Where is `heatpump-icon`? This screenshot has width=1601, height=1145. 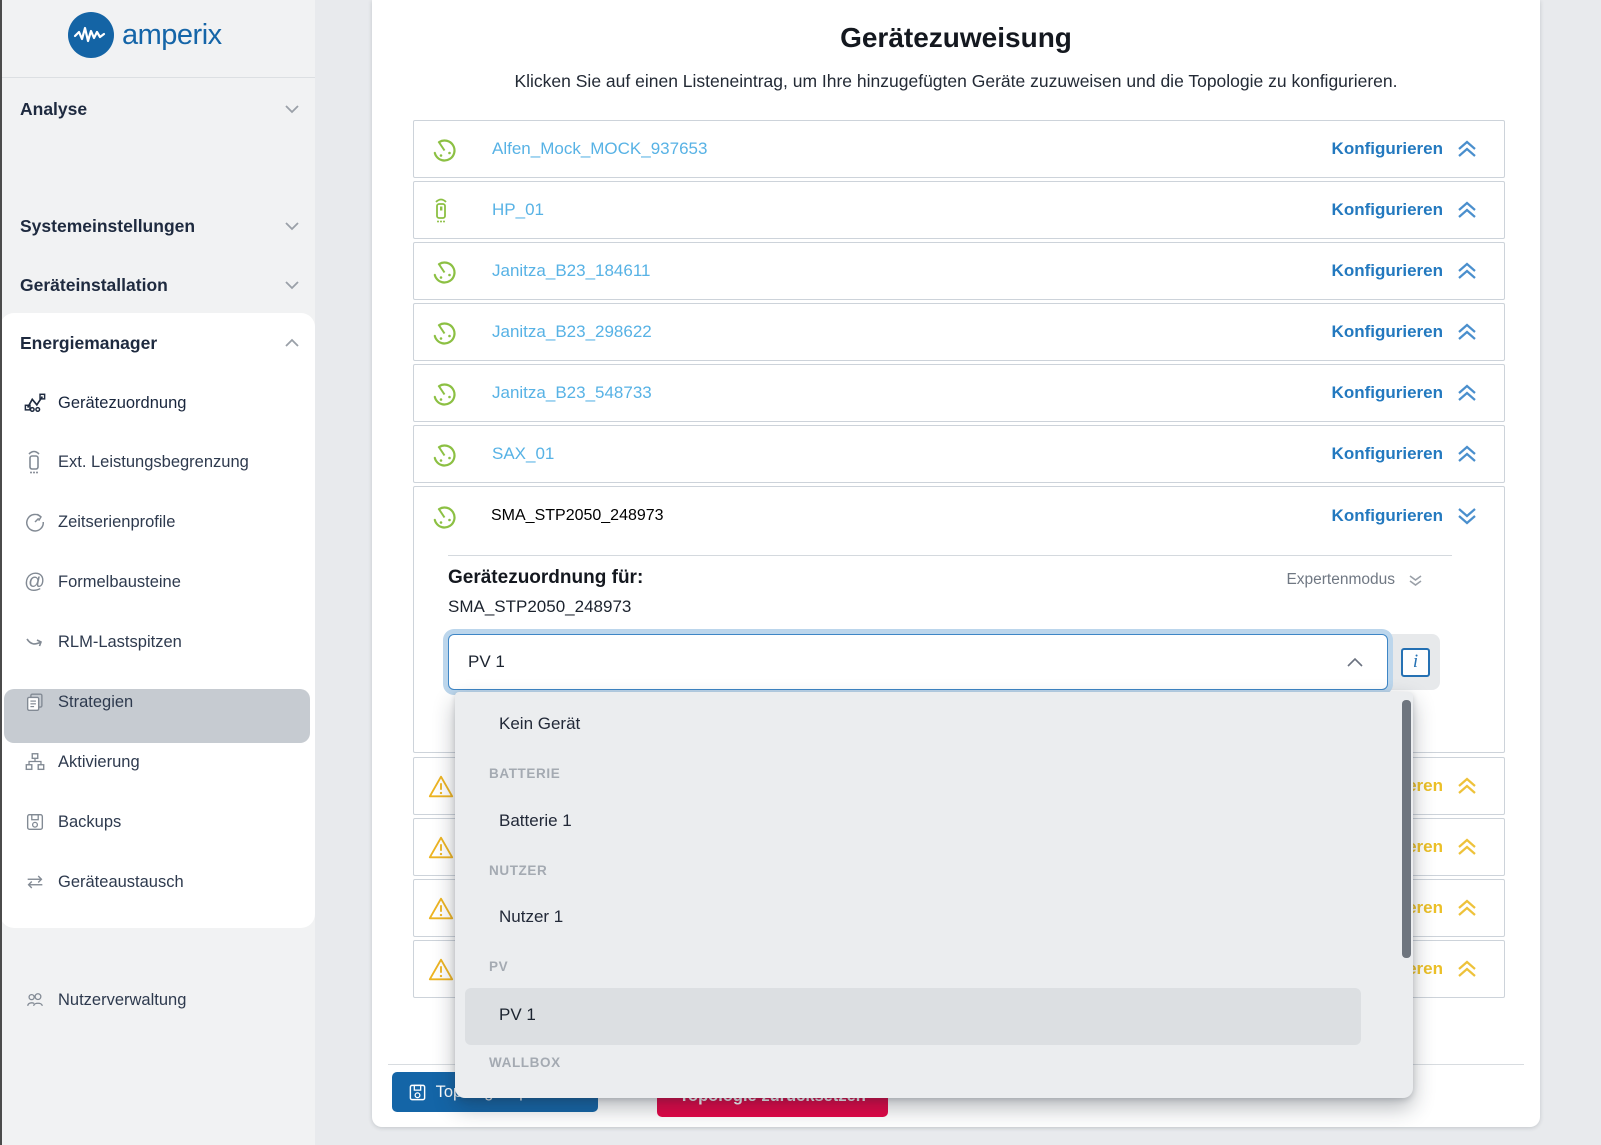
heatpump-icon is located at coordinates (445, 210).